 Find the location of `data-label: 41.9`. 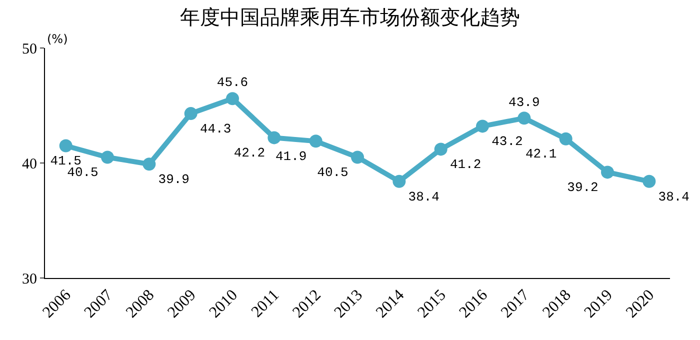

data-label: 41.9 is located at coordinates (291, 156).